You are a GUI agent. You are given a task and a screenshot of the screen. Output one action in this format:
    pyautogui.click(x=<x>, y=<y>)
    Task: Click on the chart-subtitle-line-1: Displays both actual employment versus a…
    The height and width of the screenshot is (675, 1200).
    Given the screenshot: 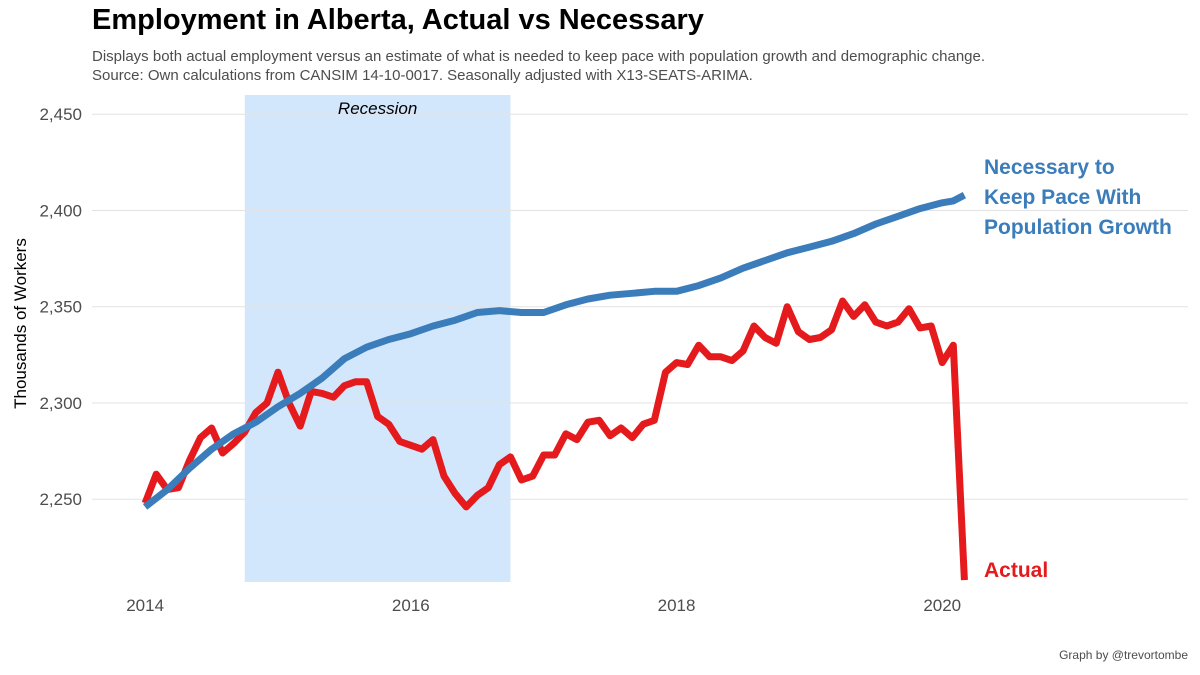 What is the action you would take?
    pyautogui.click(x=539, y=56)
    